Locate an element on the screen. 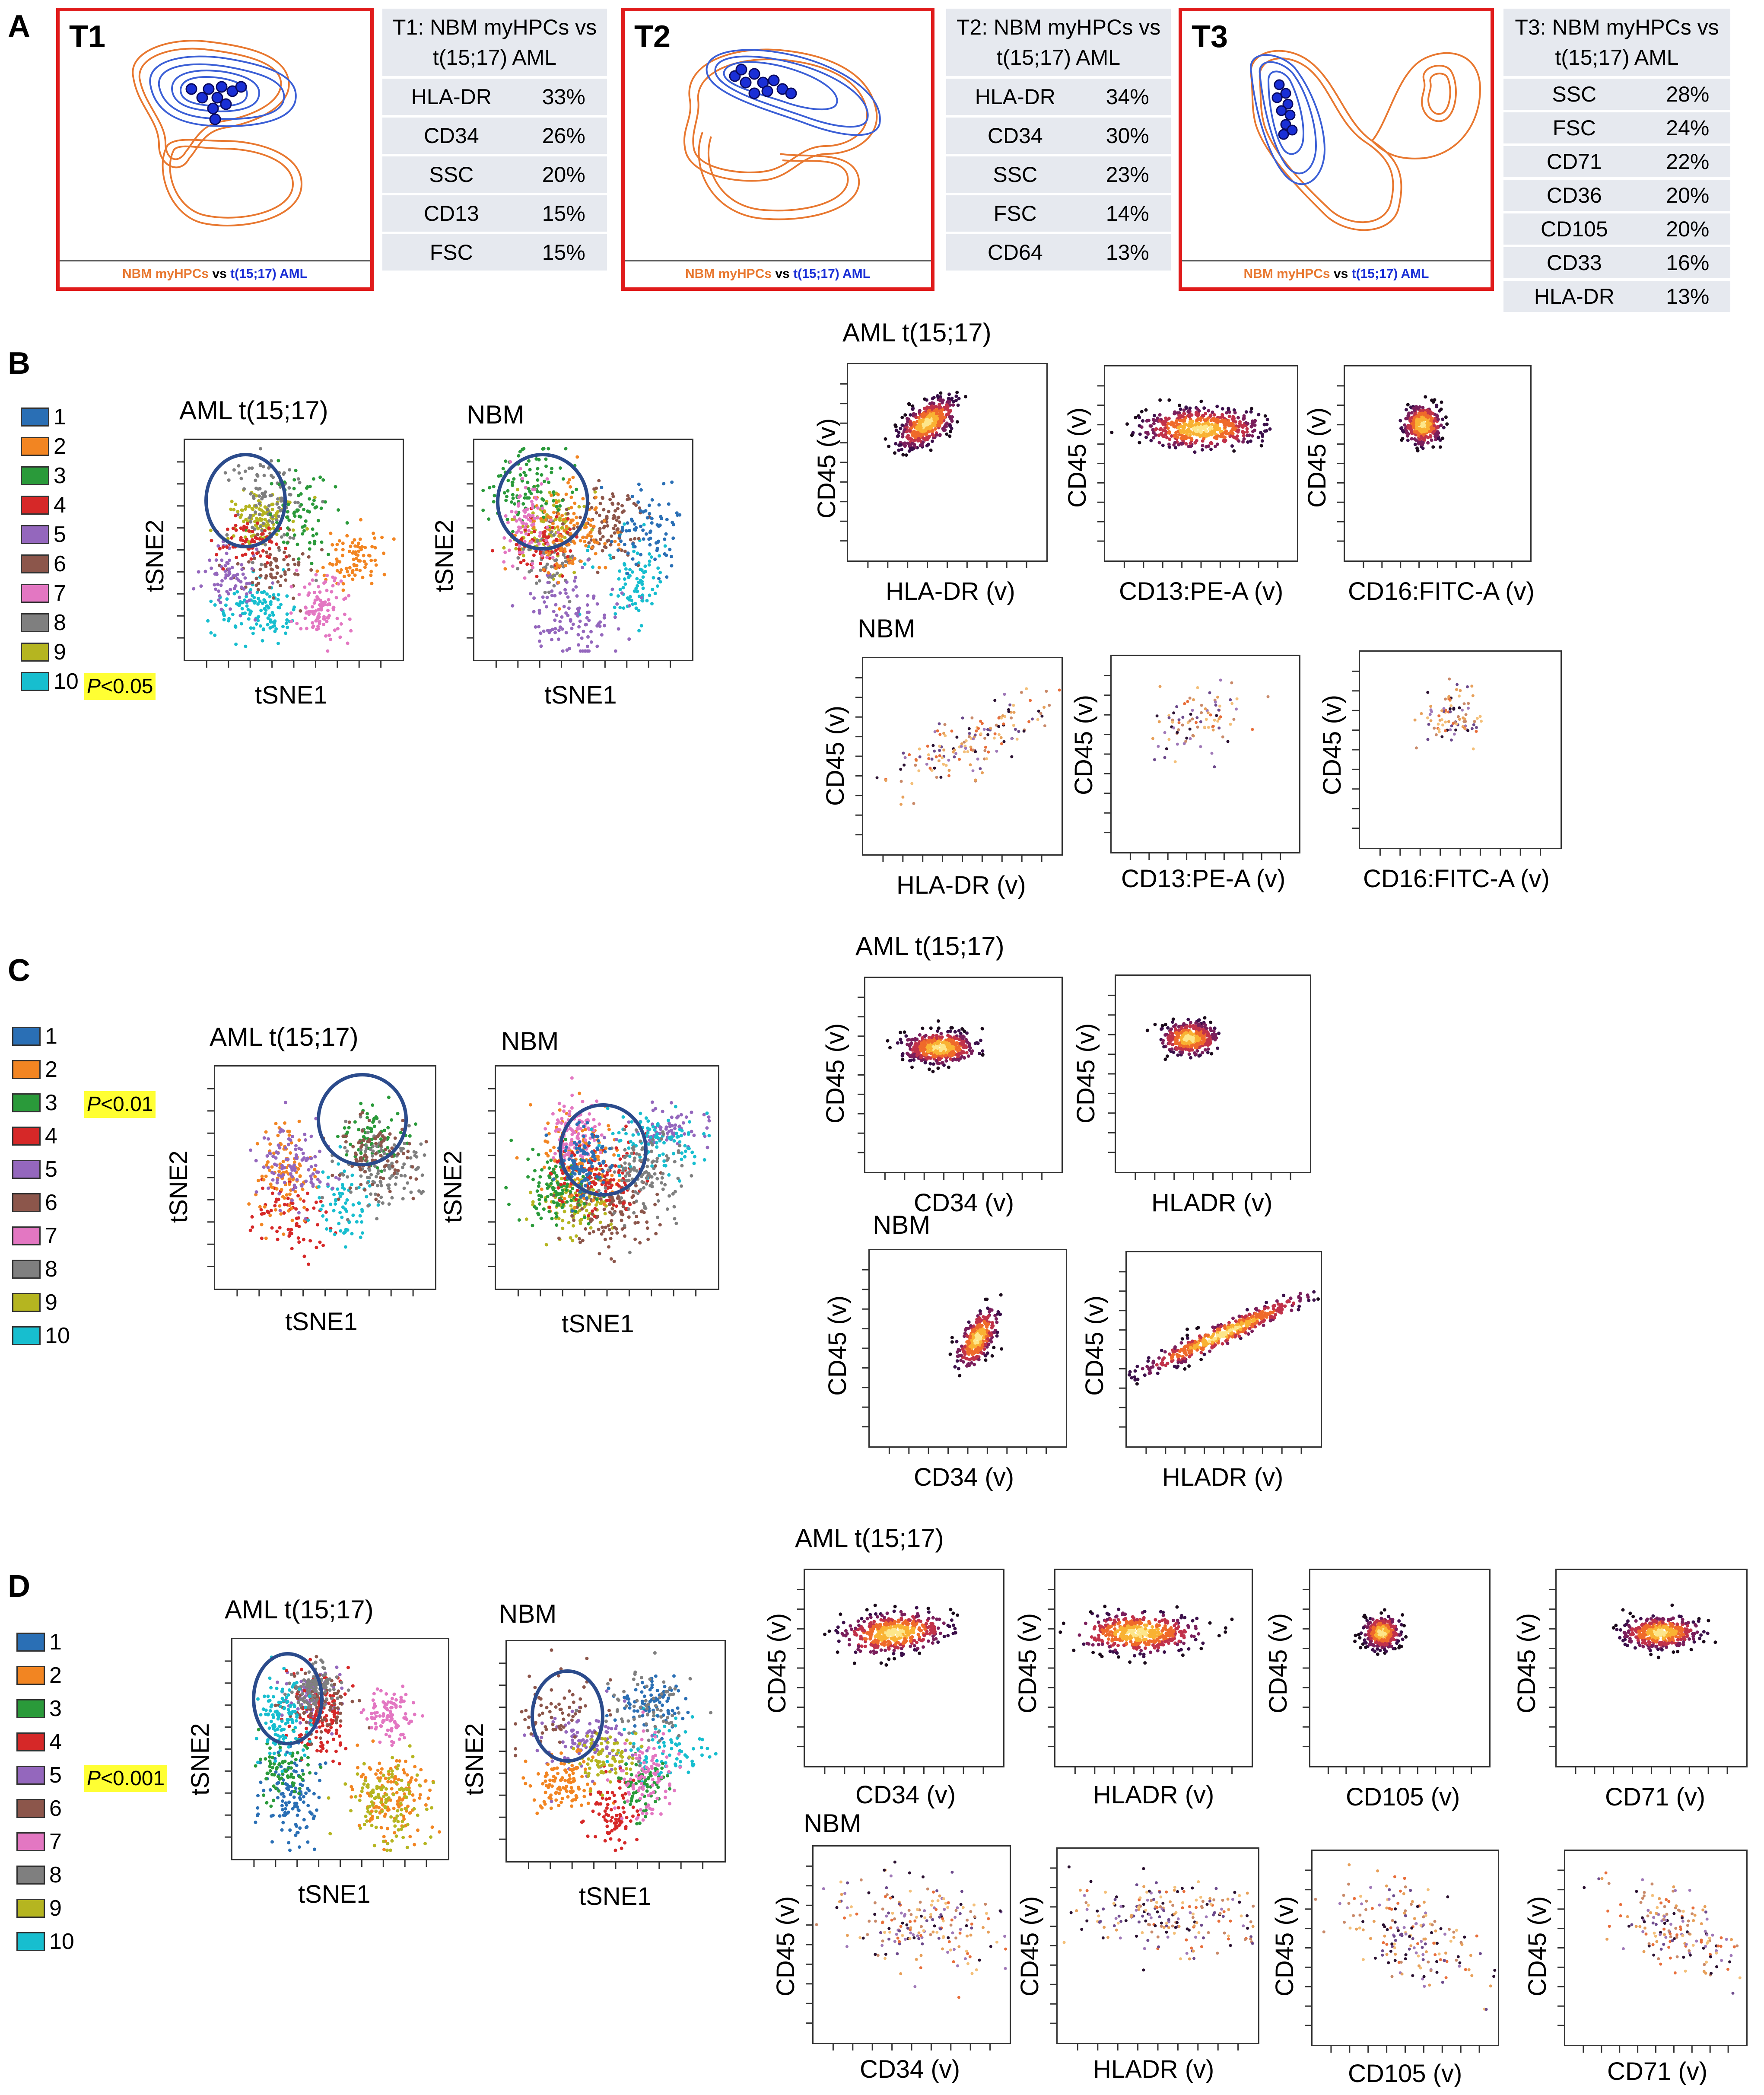 The width and height of the screenshot is (1764, 2095). scatter-xlabel: CD16:FITC-A (v) is located at coordinates (1441, 591).